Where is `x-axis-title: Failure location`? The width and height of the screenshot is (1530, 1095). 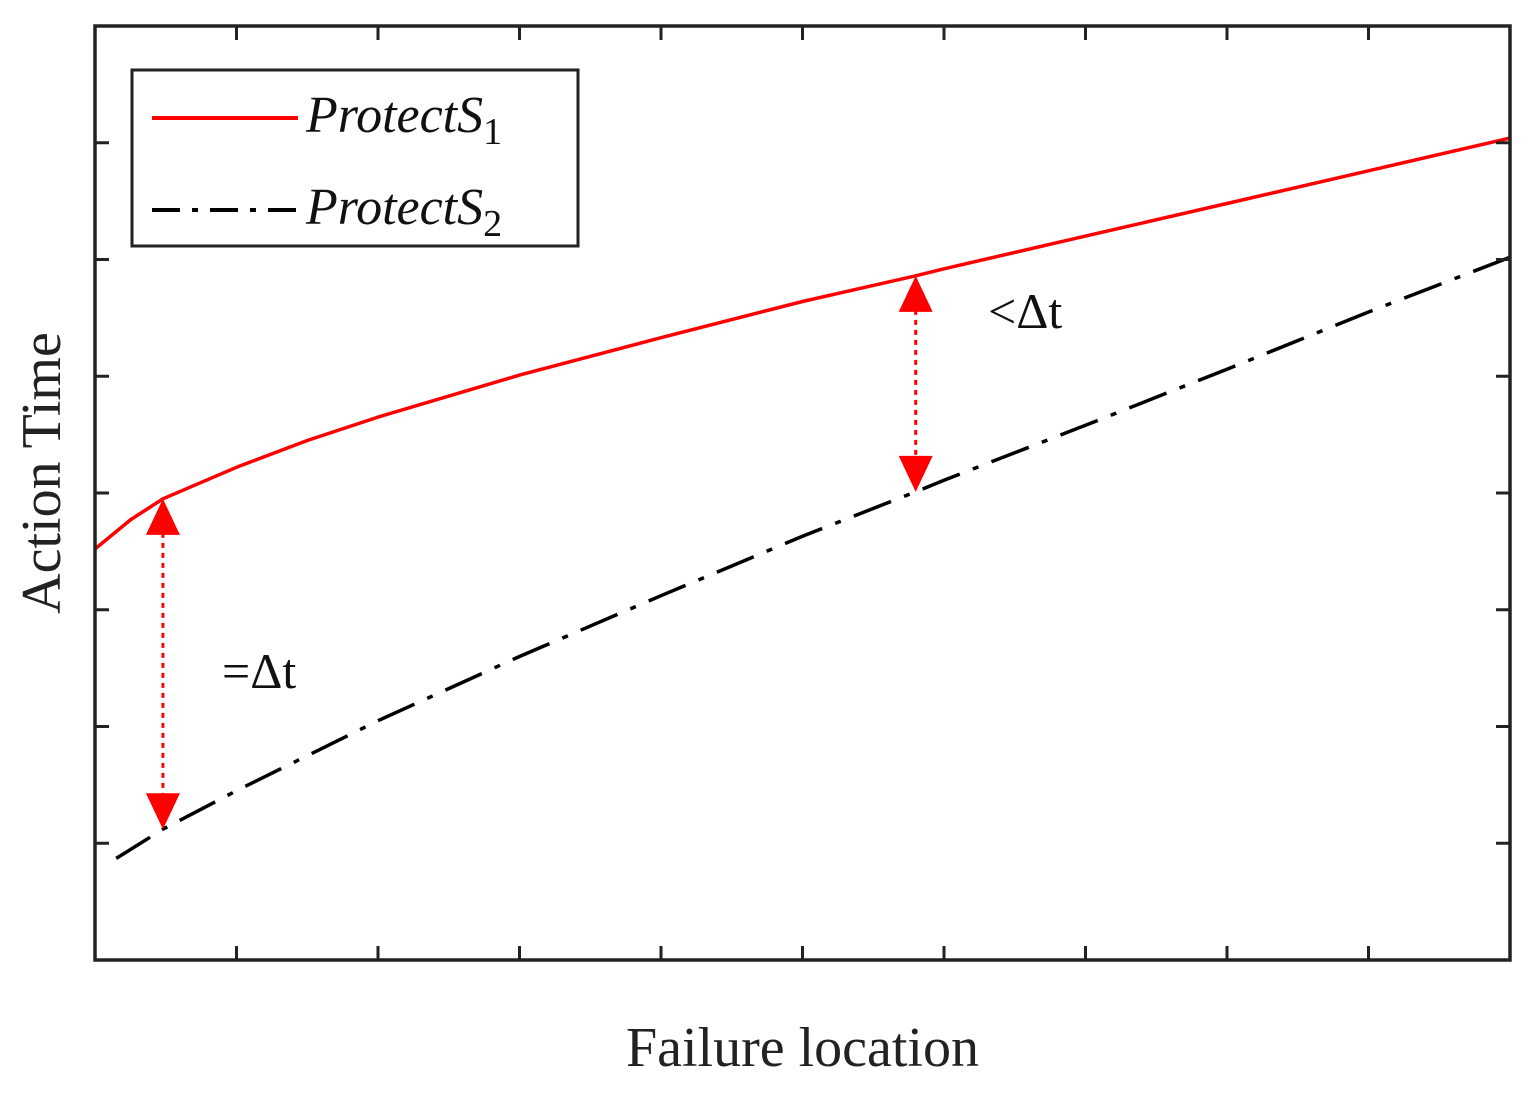
x-axis-title: Failure location is located at coordinates (802, 1048).